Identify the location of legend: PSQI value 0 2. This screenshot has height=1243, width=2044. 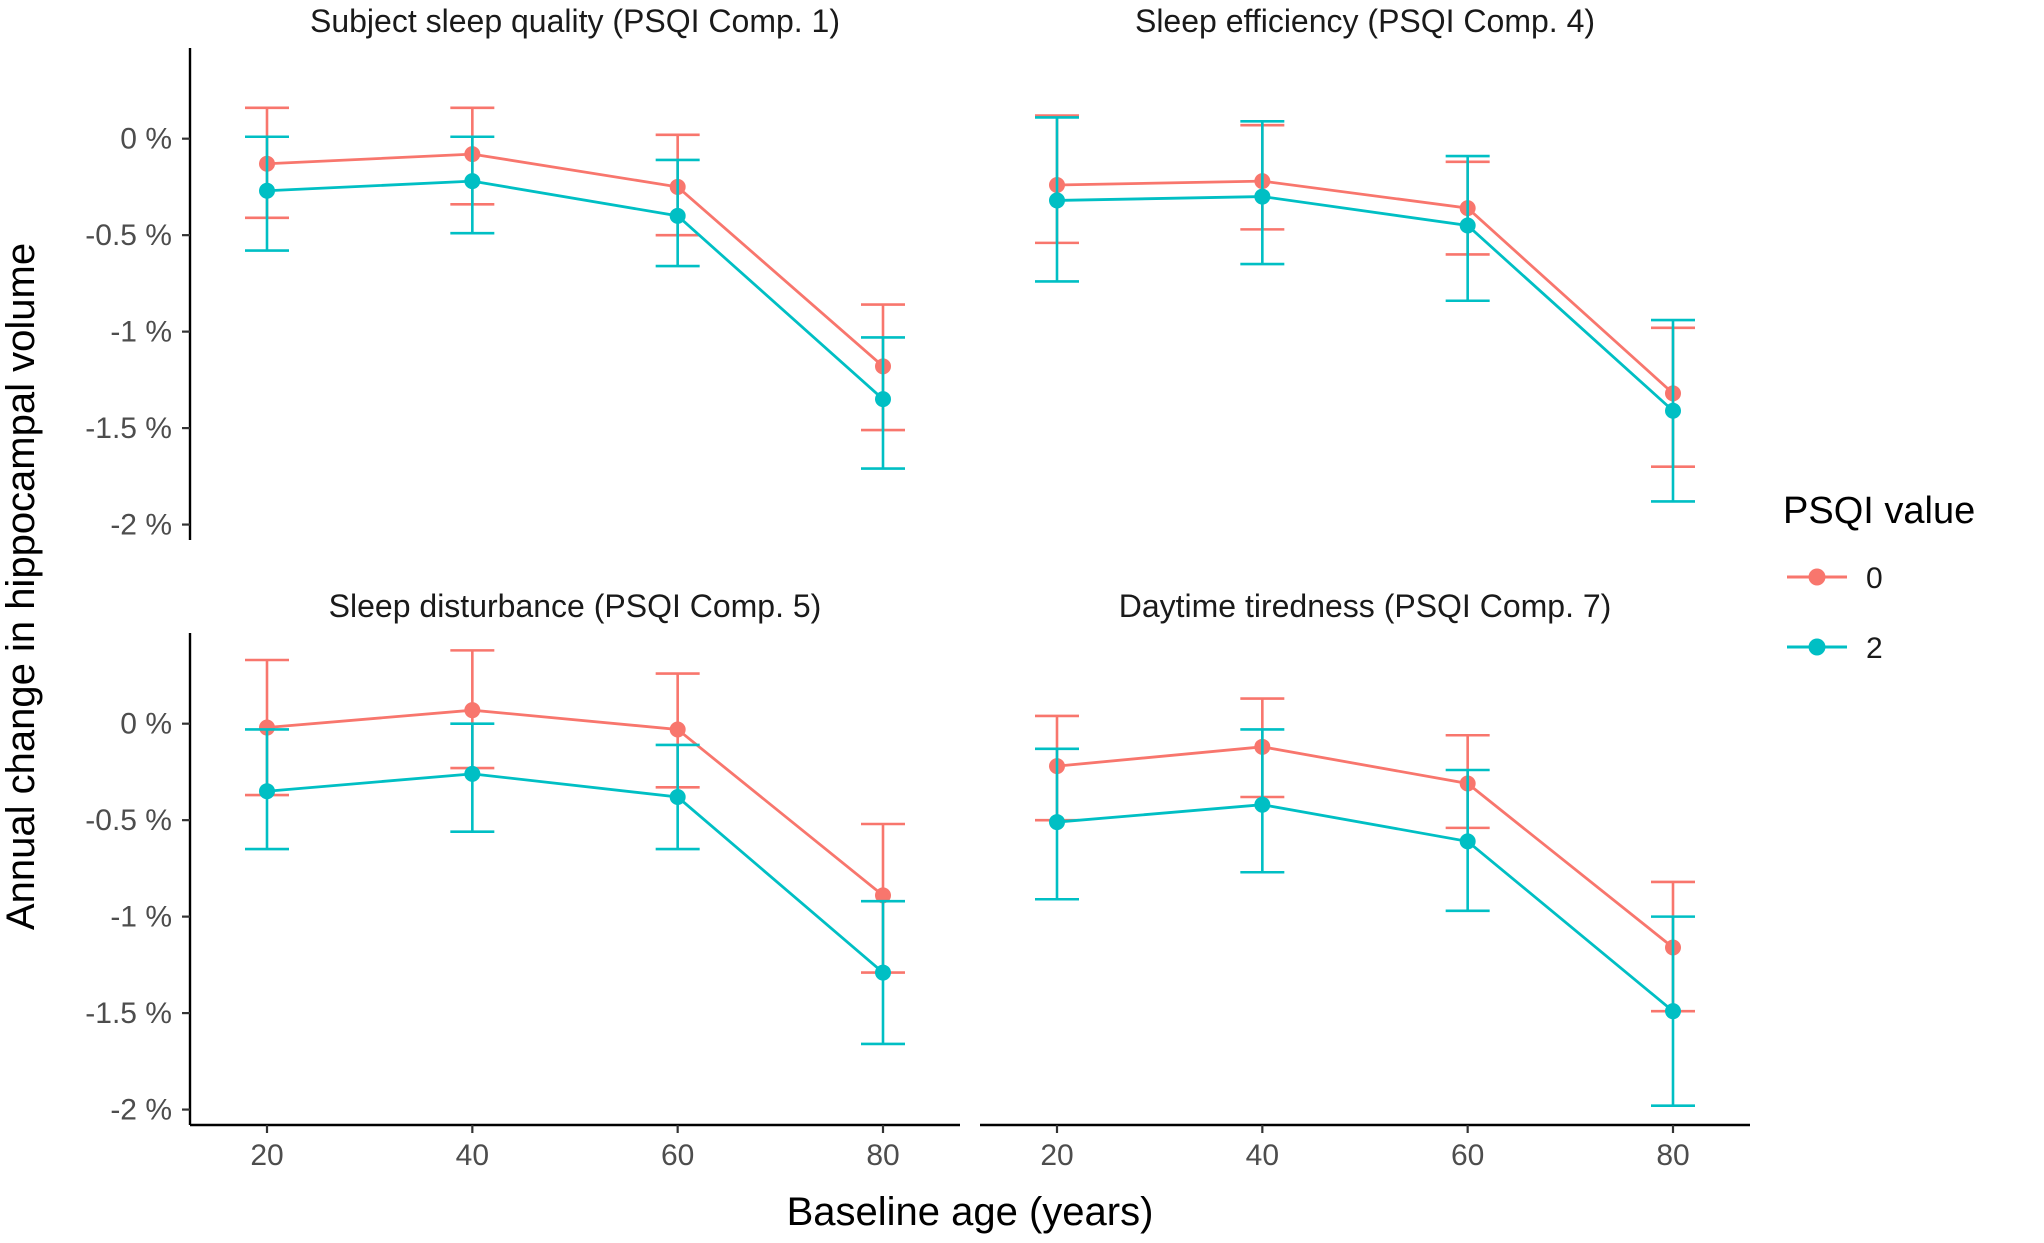
(1879, 577).